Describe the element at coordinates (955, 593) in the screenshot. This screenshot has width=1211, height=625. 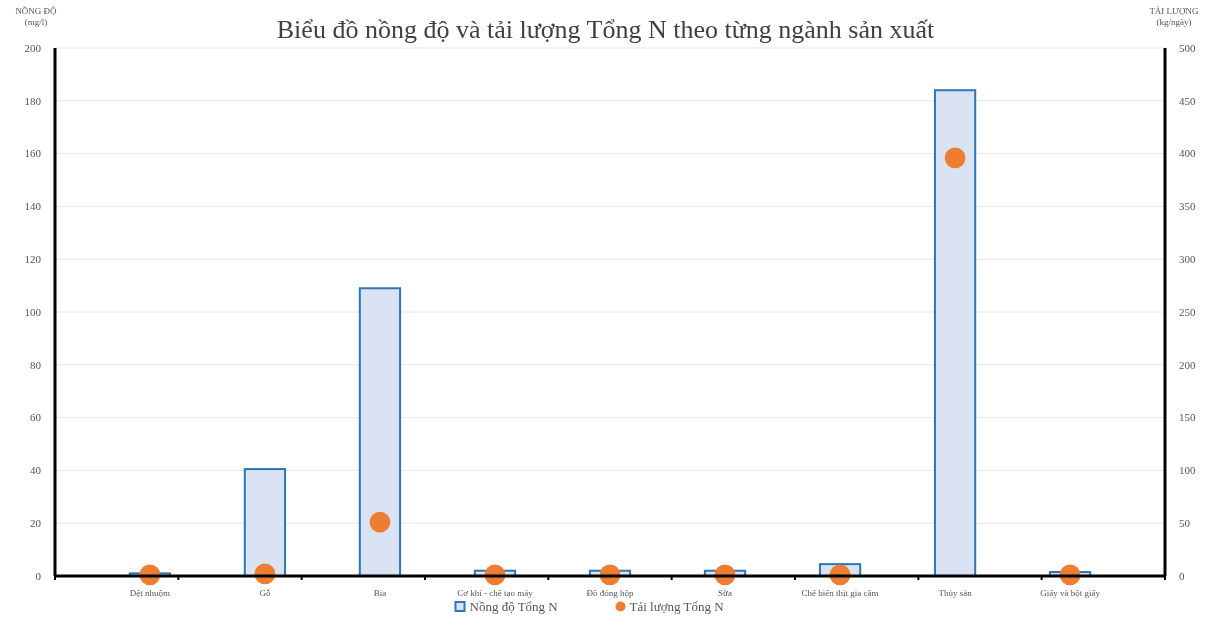
I see `x-tick-label: Thủy sản` at that location.